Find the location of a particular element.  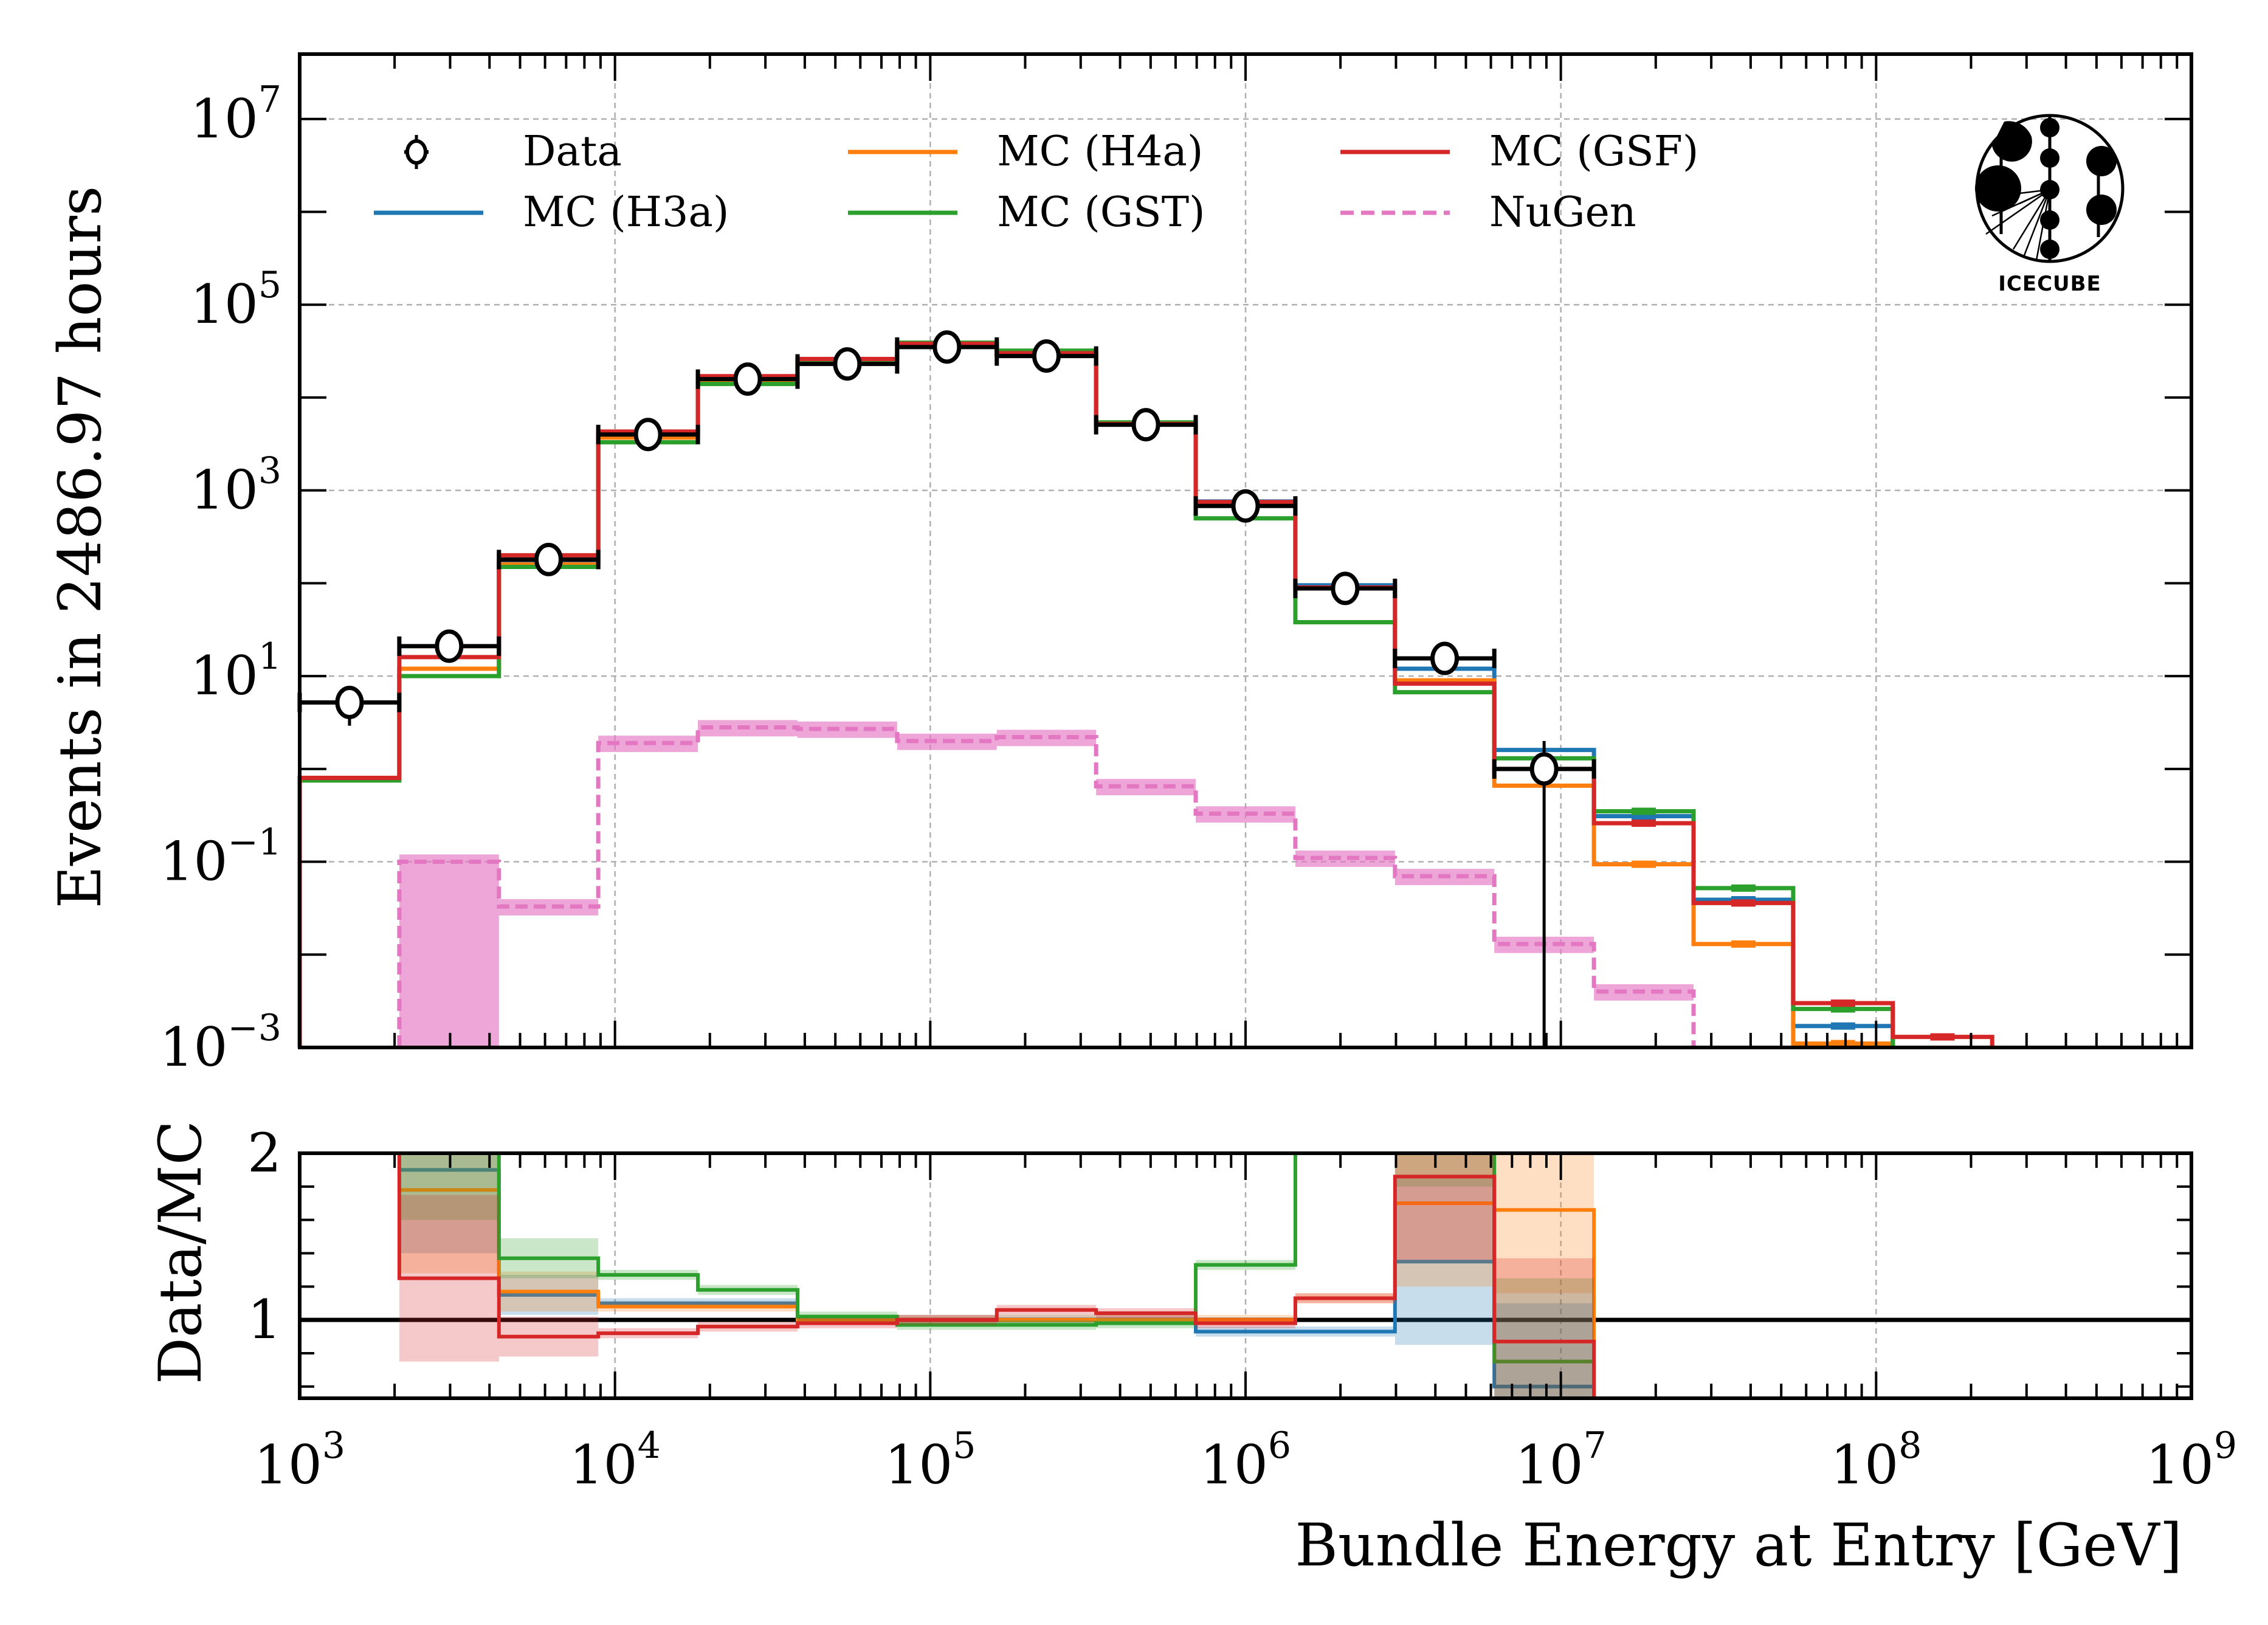

y-tick-label: 10¹ is located at coordinates (235, 671).